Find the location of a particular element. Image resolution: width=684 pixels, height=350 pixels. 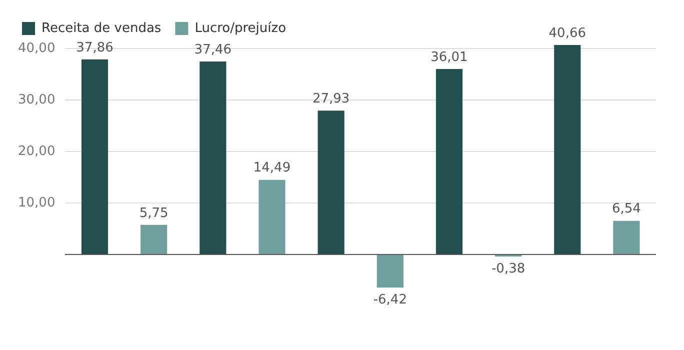

data-label: 27,93 is located at coordinates (331, 98).